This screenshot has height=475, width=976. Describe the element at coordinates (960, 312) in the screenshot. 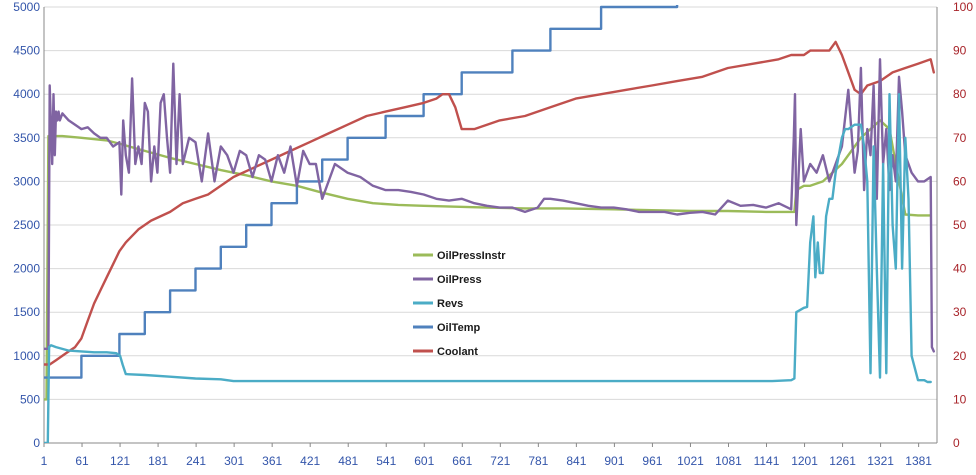

I see `right-tick-label: 30` at that location.